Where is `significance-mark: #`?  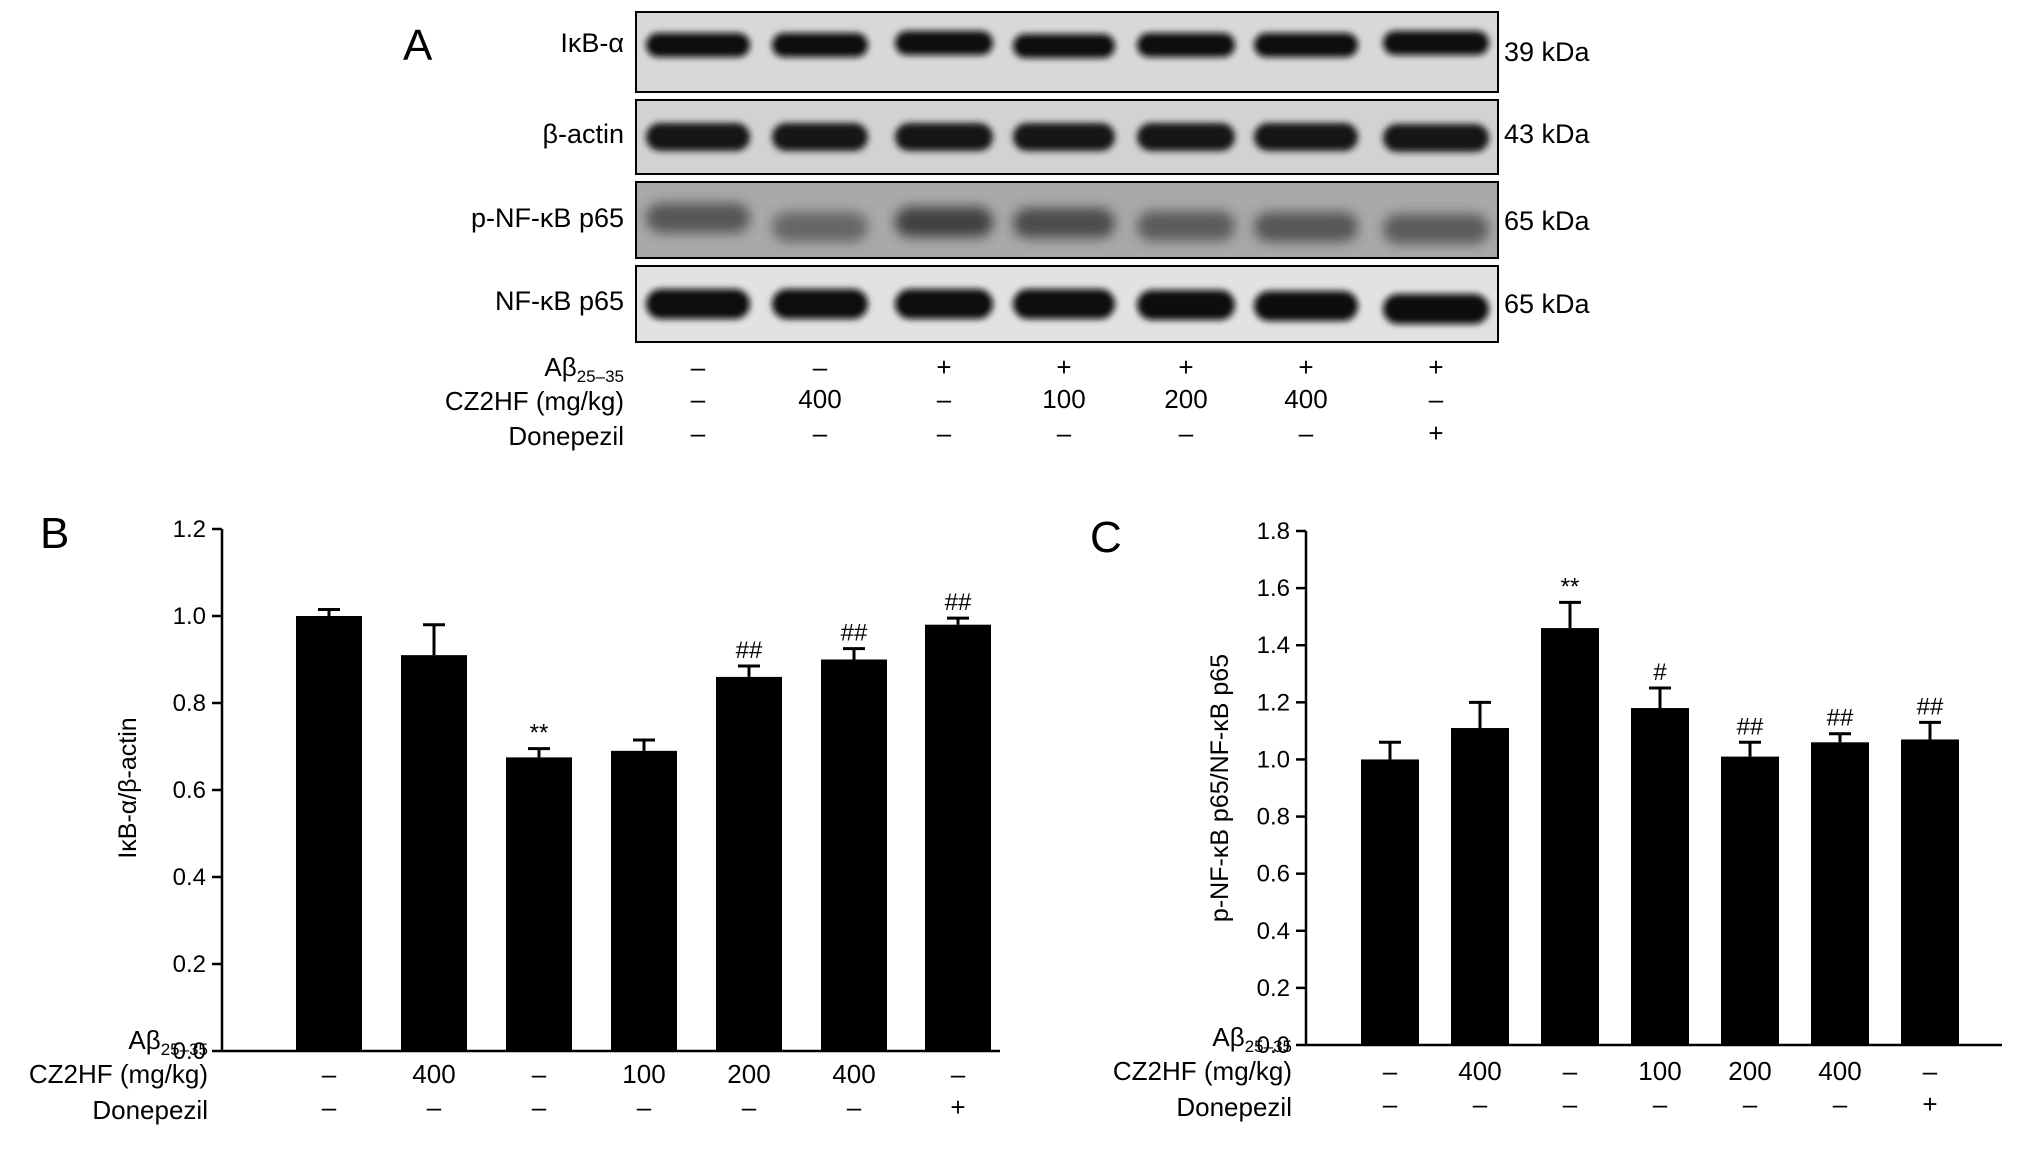 significance-mark: # is located at coordinates (1660, 672).